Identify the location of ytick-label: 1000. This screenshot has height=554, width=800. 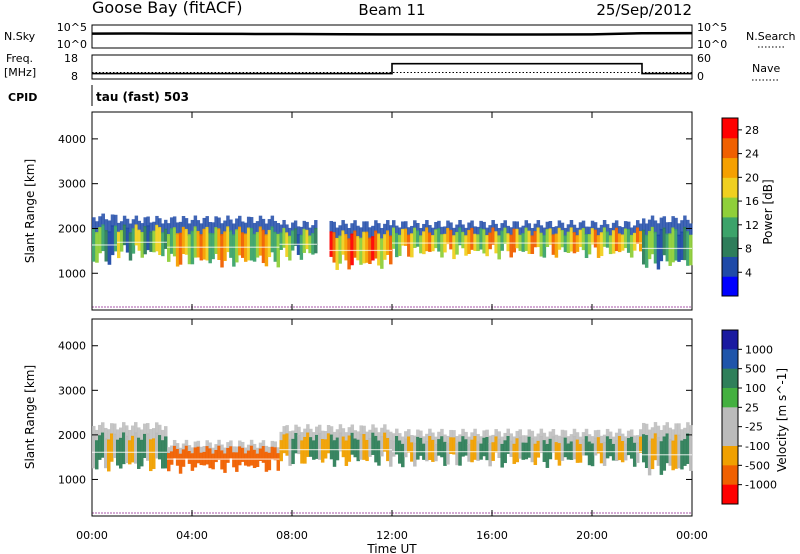
(72, 273).